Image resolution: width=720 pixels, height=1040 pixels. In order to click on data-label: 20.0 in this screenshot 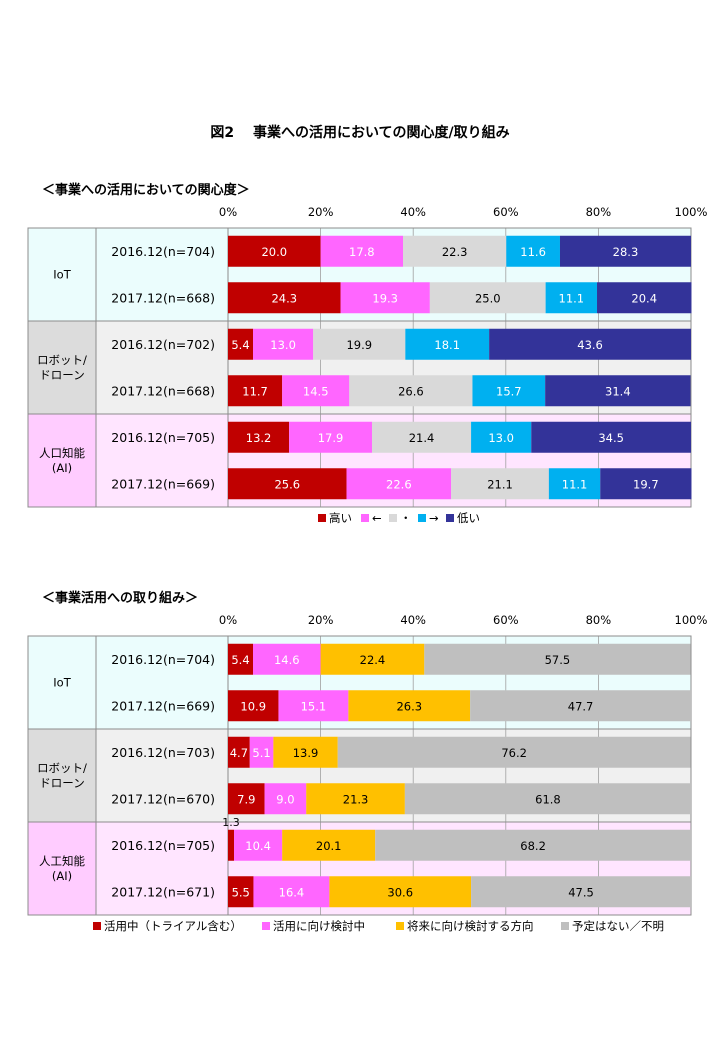, I will do `click(274, 252)`.